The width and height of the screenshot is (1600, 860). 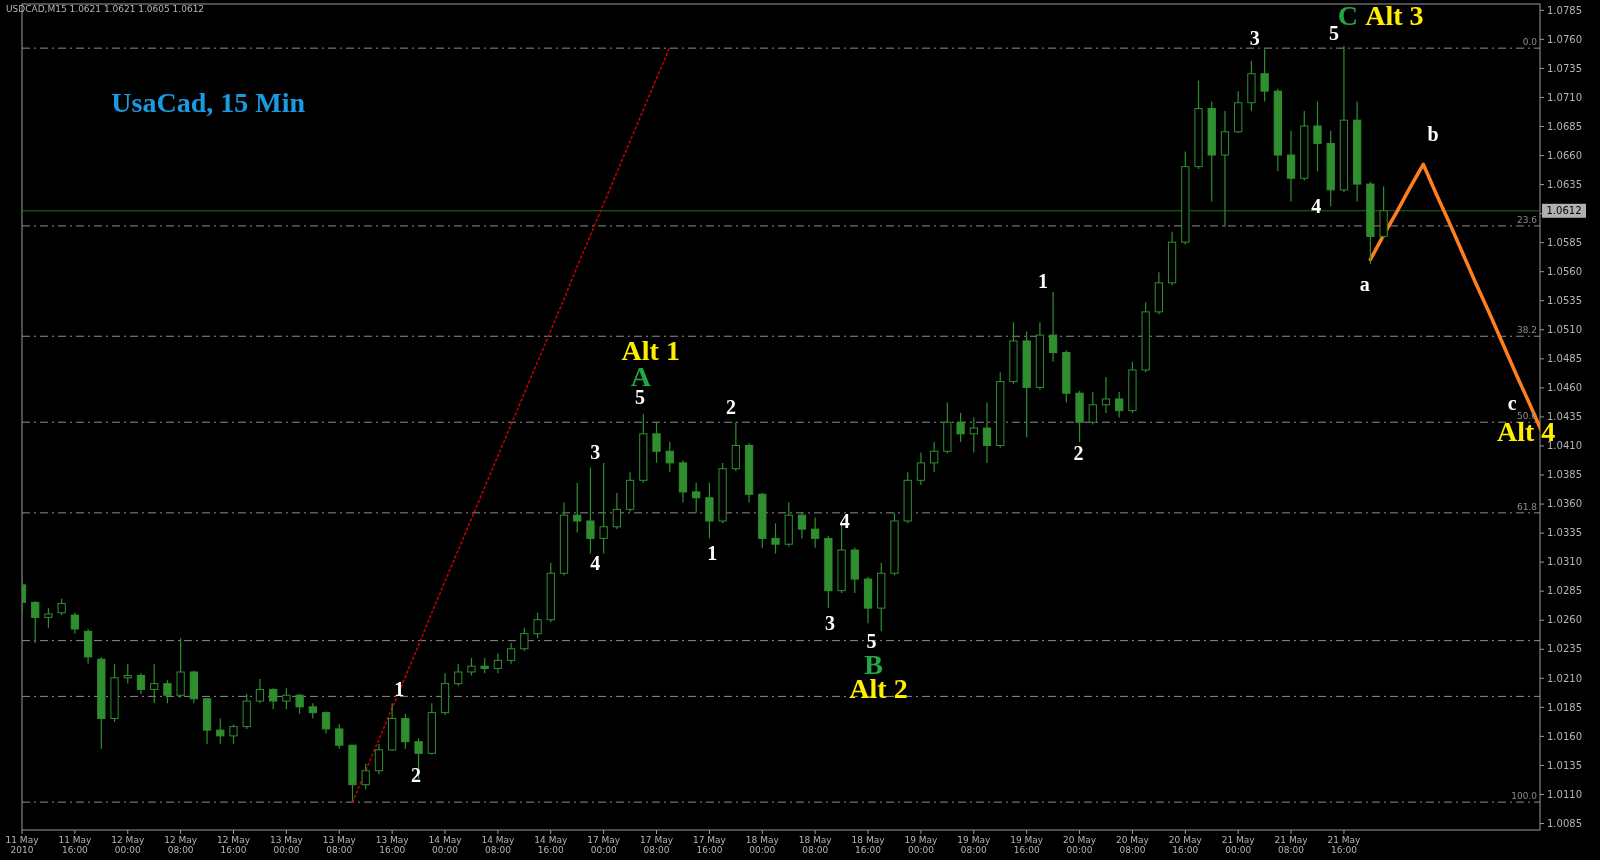 What do you see at coordinates (1564, 823) in the screenshot?
I see `y-tick-label: 1.0085` at bounding box center [1564, 823].